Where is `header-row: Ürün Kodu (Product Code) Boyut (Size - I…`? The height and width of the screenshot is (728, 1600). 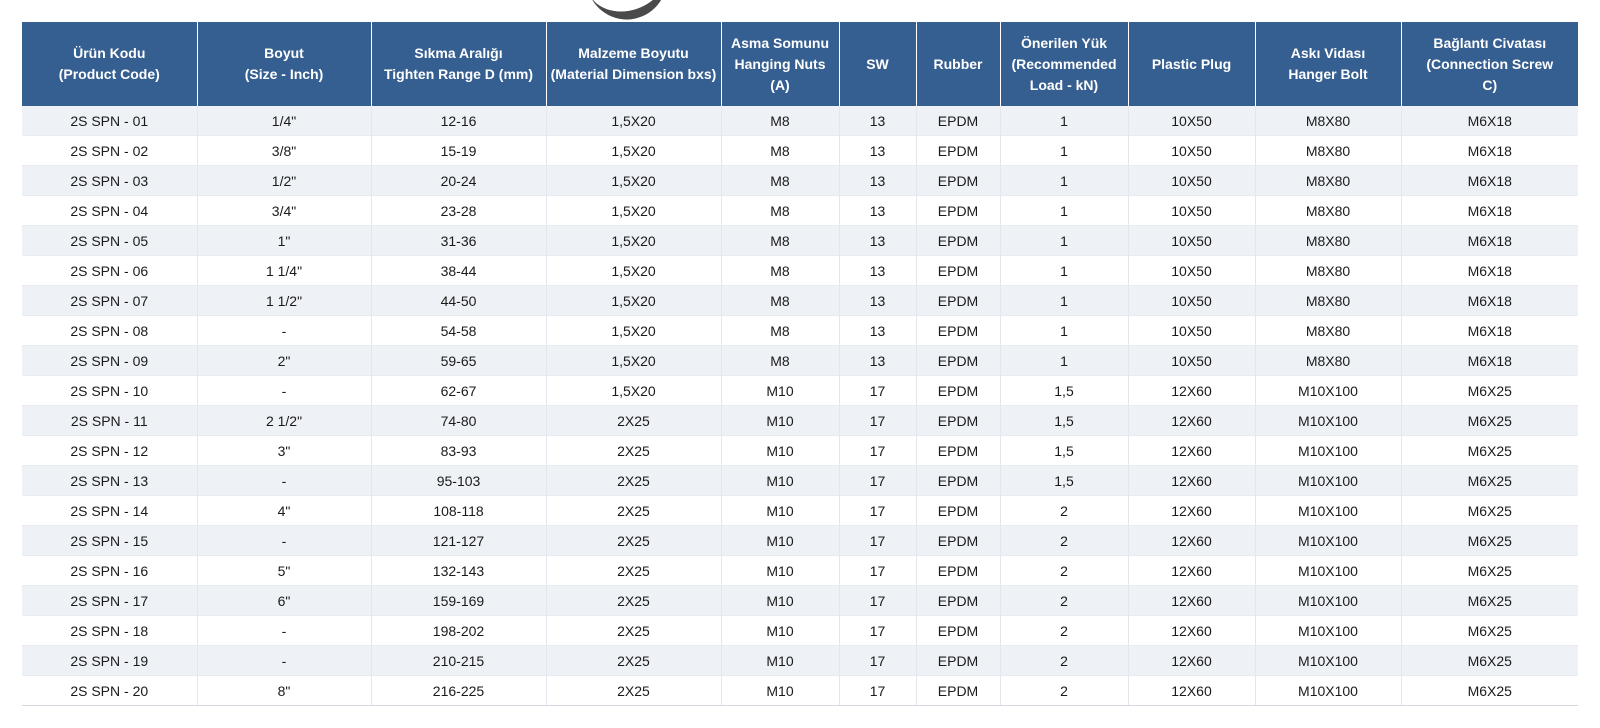
header-row: Ürün Kodu (Product Code) Boyut (Size - I… is located at coordinates (800, 64).